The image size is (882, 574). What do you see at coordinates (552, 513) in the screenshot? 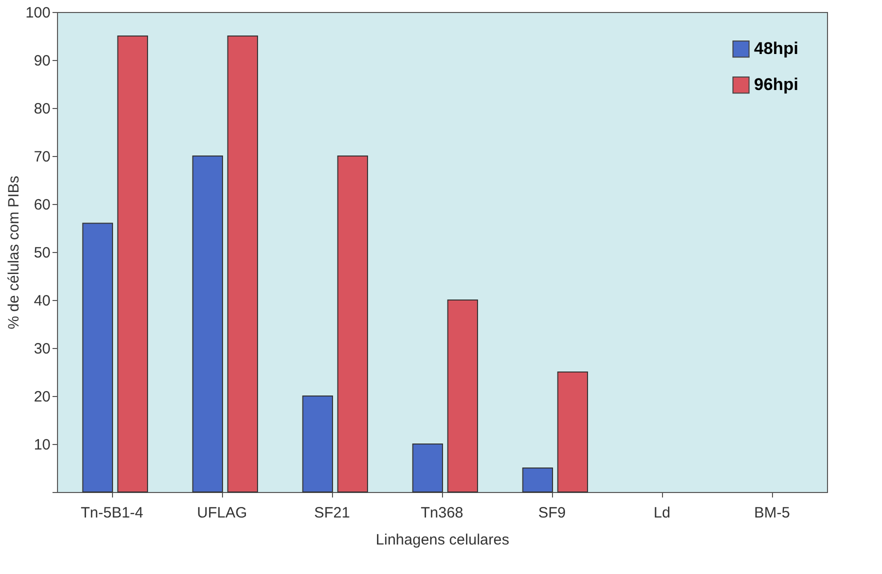
I see `x-tick-label: SF9` at bounding box center [552, 513].